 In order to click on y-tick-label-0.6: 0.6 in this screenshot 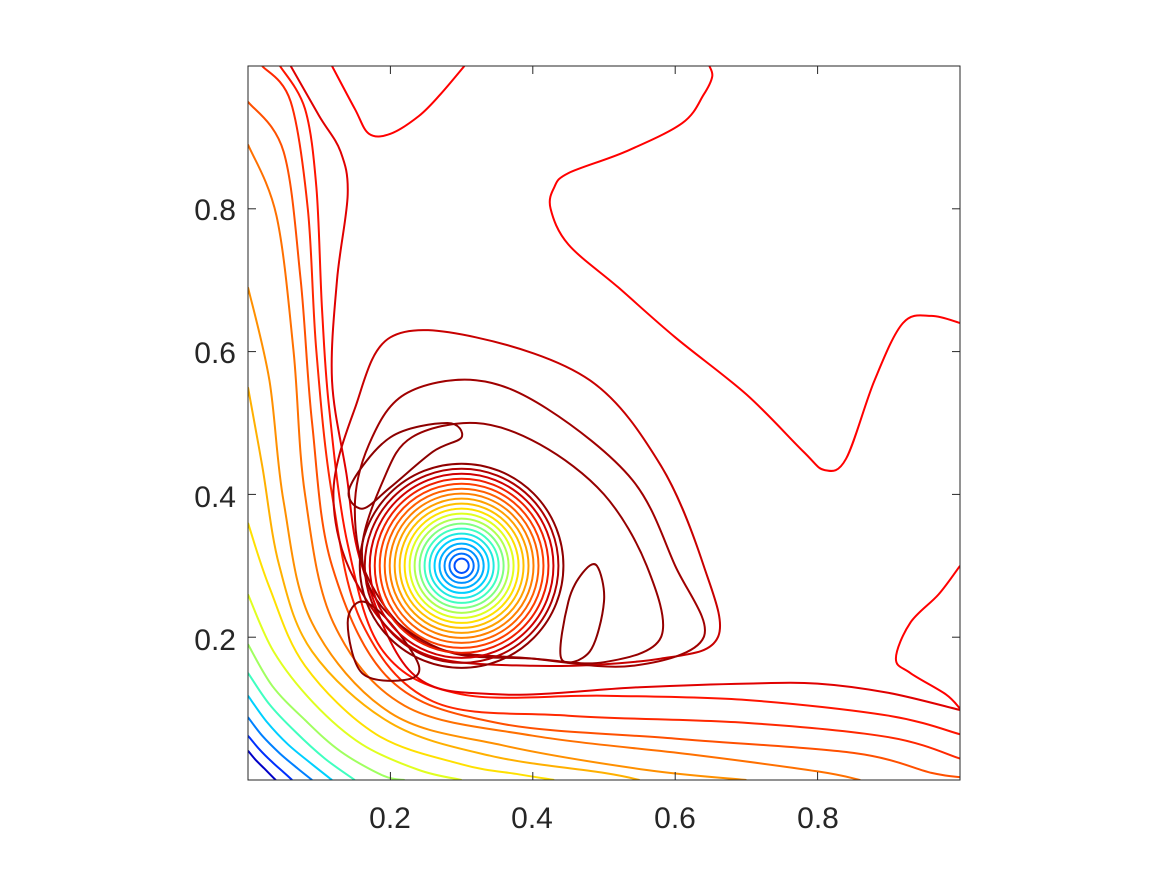, I will do `click(215, 353)`.